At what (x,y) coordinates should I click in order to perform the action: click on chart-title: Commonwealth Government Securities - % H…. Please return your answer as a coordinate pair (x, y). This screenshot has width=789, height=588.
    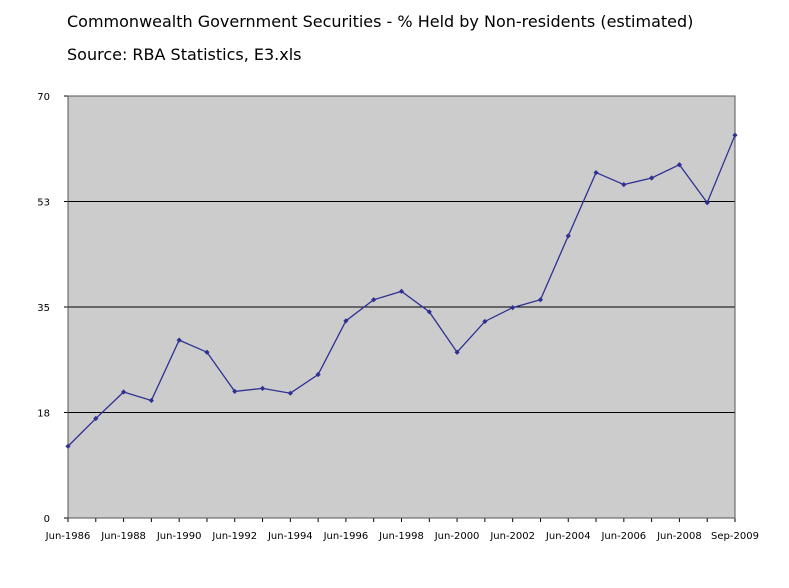
    Looking at the image, I should click on (380, 21).